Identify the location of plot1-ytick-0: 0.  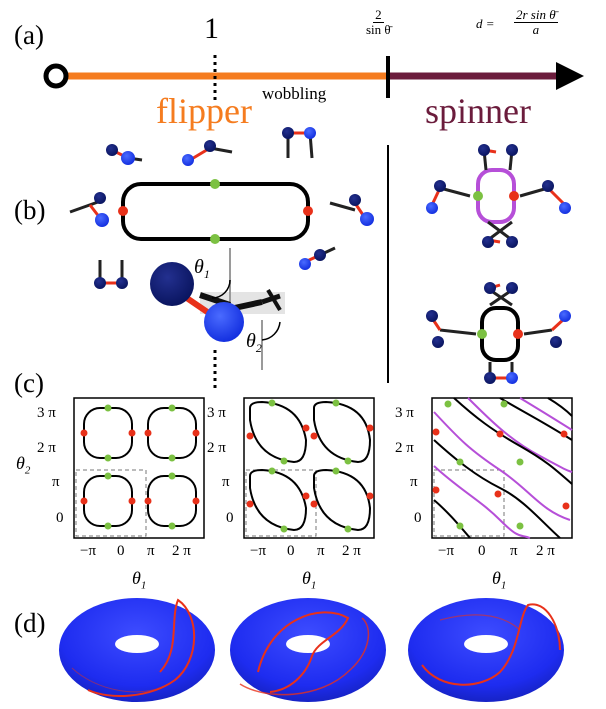
(60, 518).